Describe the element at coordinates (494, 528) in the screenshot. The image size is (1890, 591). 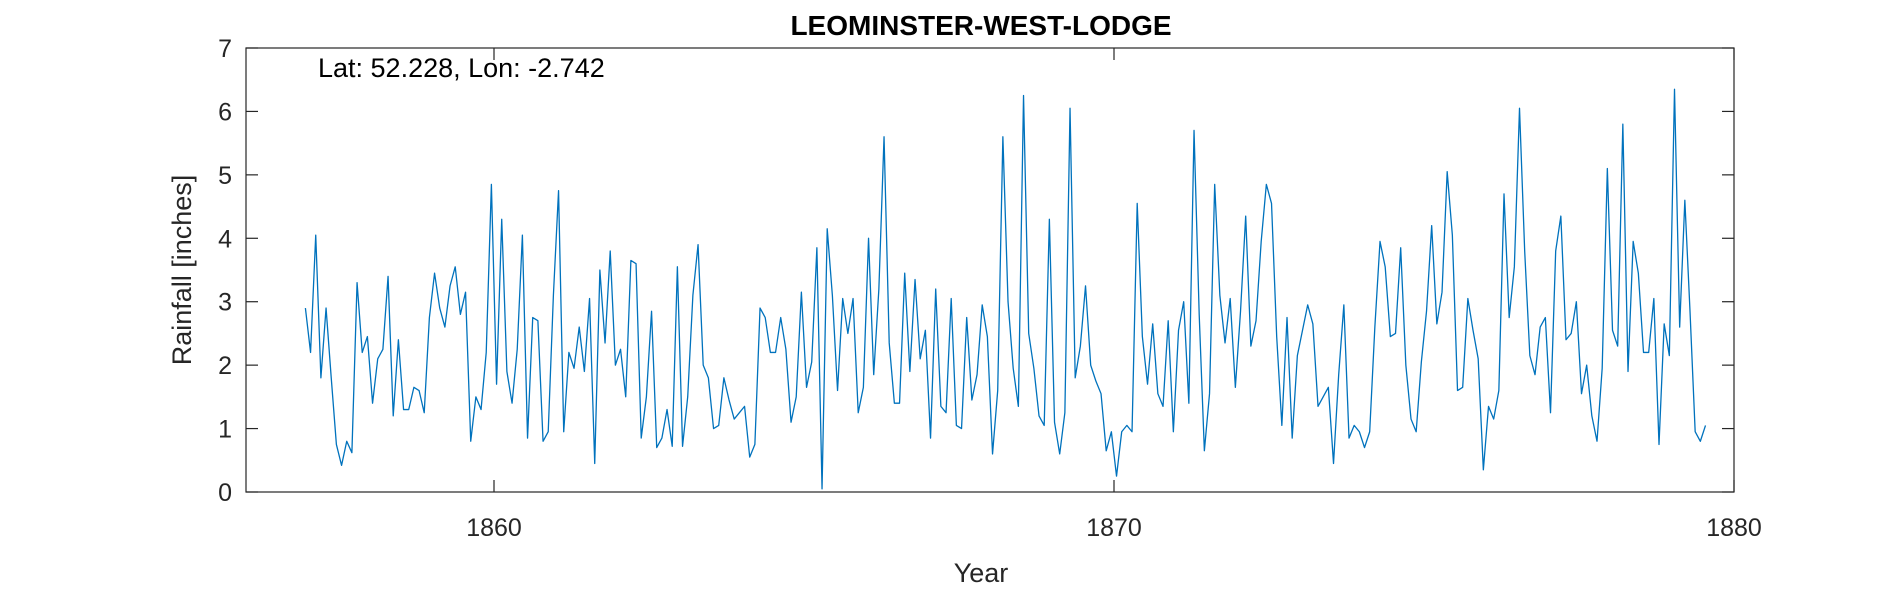
I see `x-tick-label: 1860` at that location.